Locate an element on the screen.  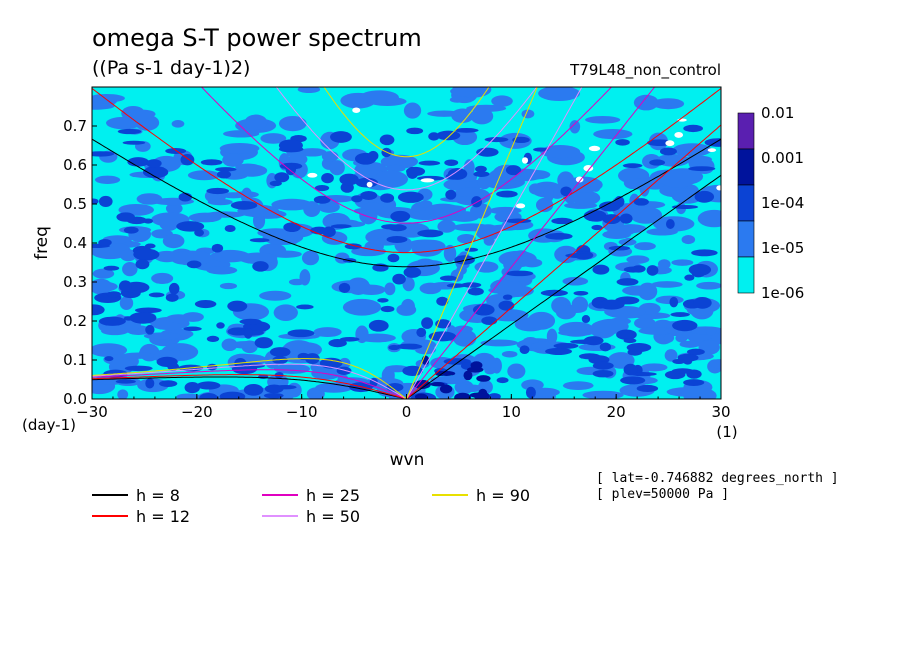
y-axis-unit: (day-1) is located at coordinates (49, 425).